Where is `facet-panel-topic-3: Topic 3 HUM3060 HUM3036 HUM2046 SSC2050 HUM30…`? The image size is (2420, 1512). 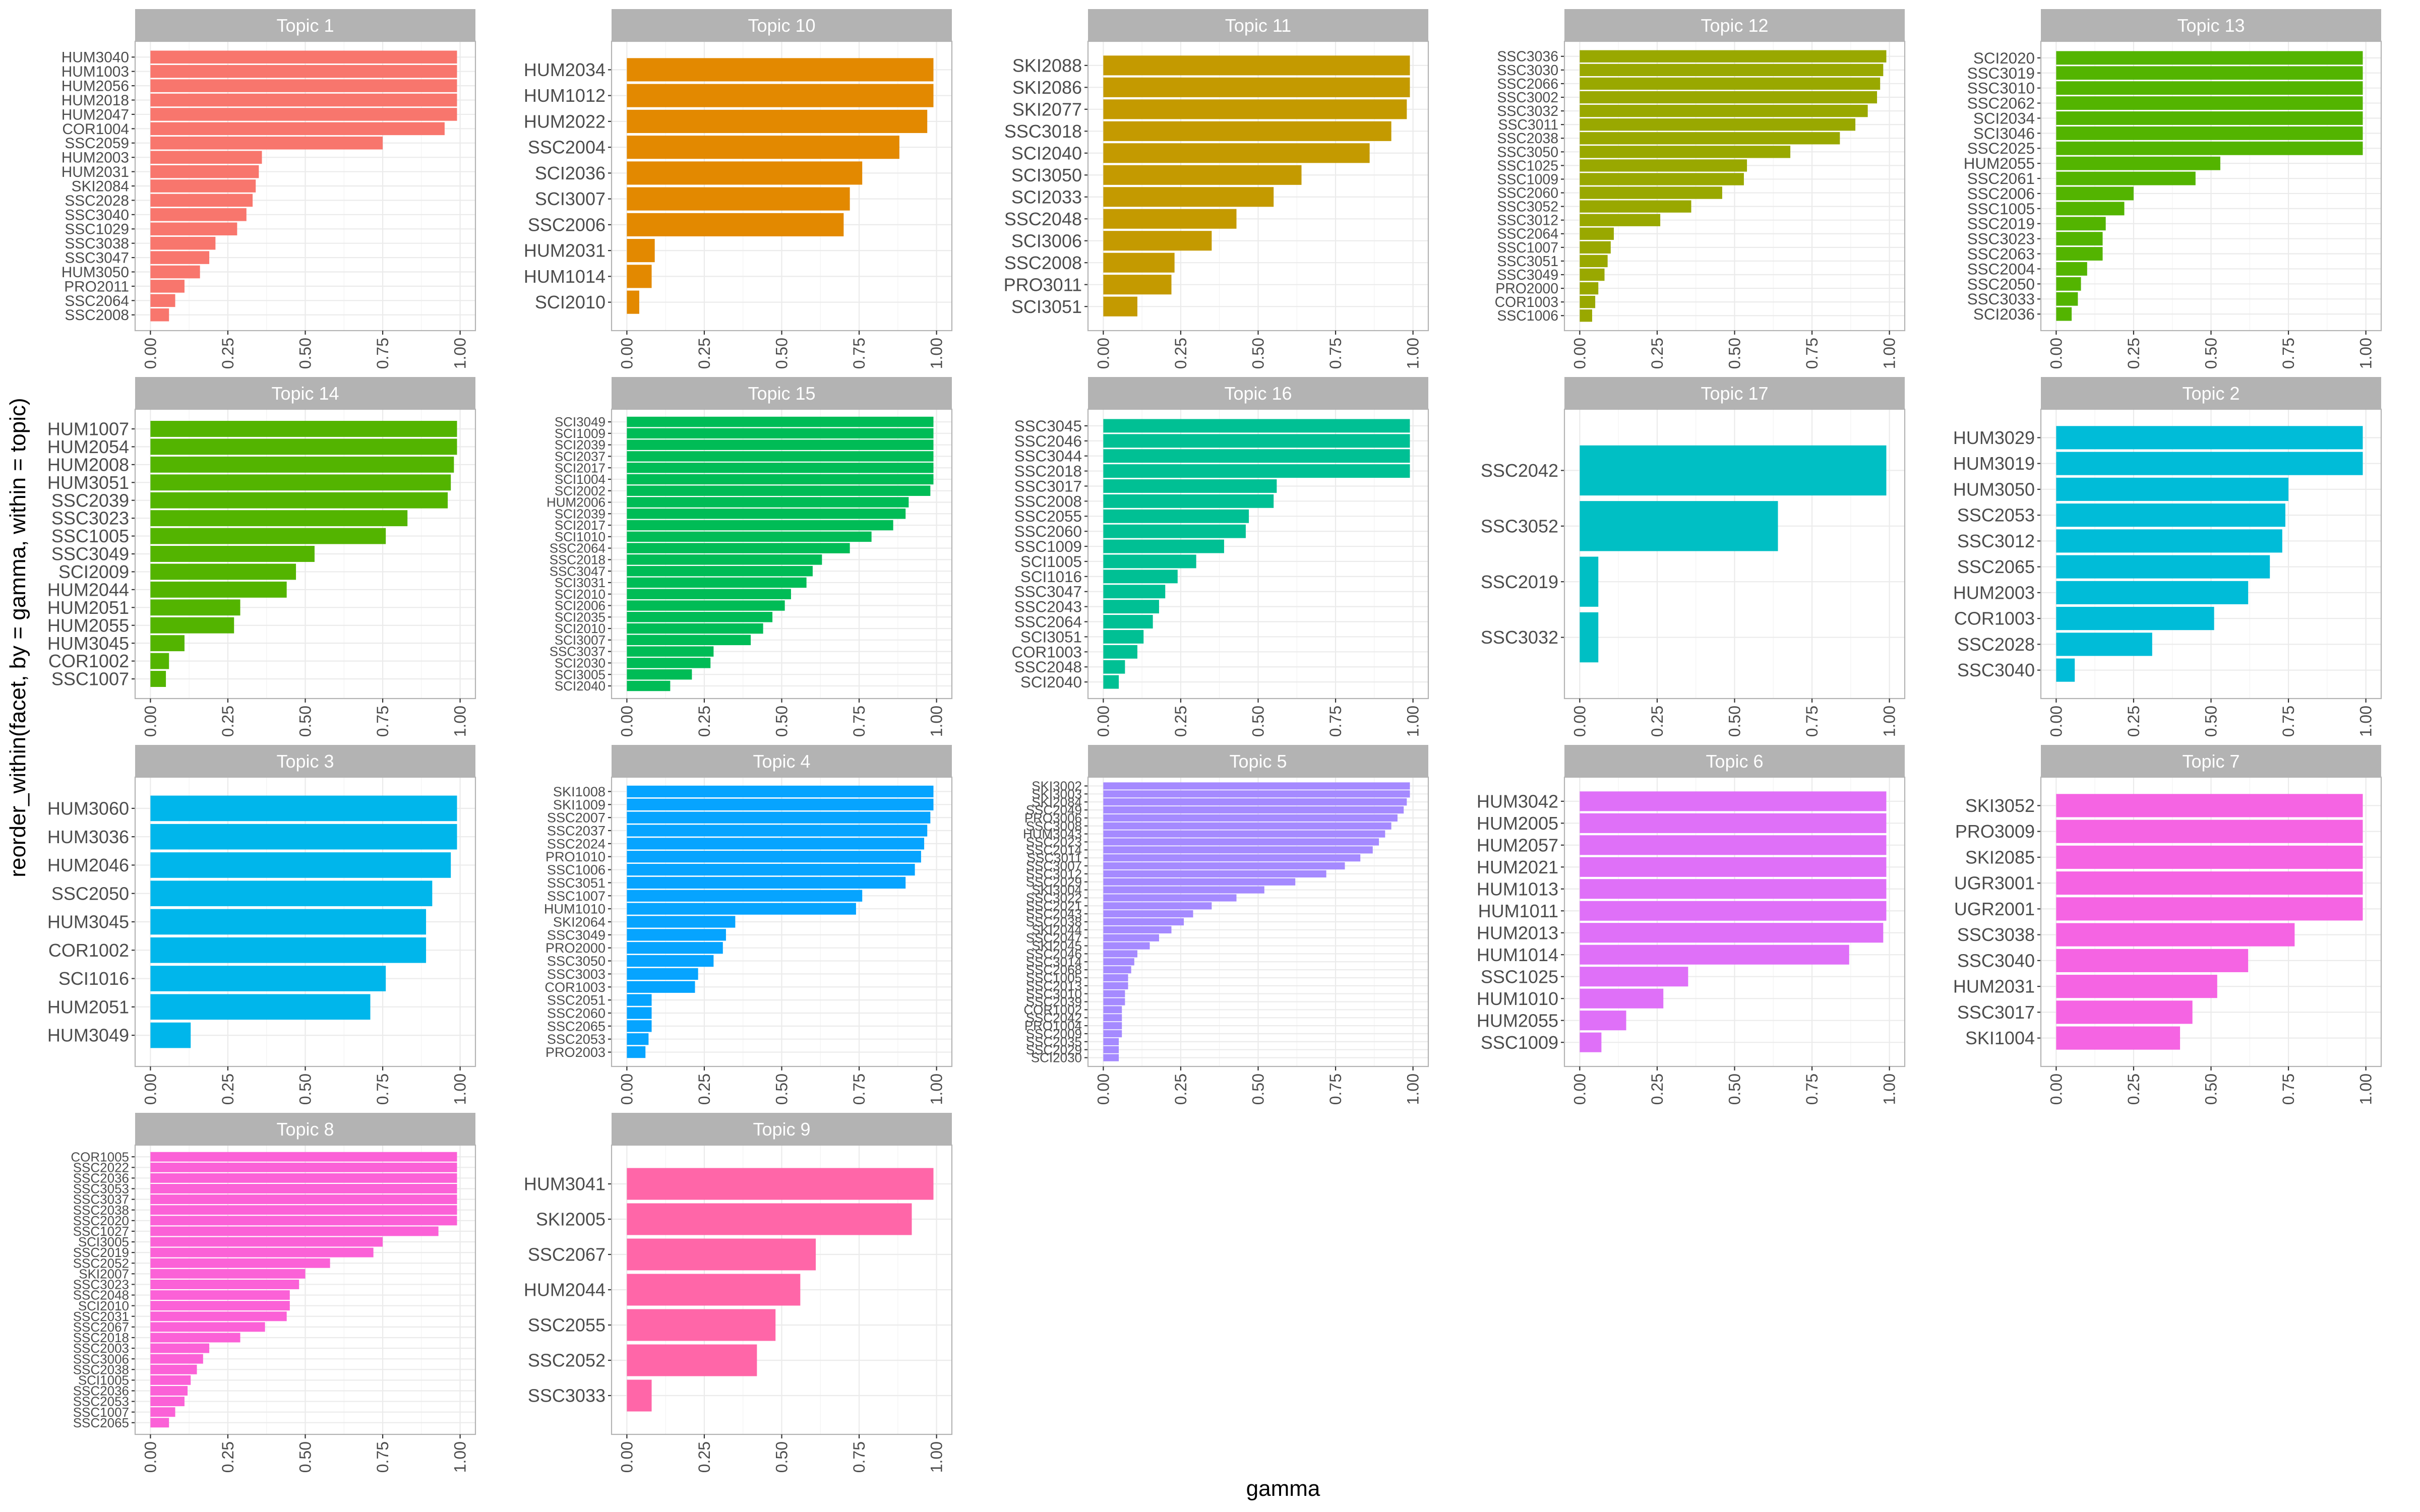
facet-panel-topic-3: Topic 3 HUM3060 HUM3036 HUM2046 SSC2050 HUM30… is located at coordinates (261, 925).